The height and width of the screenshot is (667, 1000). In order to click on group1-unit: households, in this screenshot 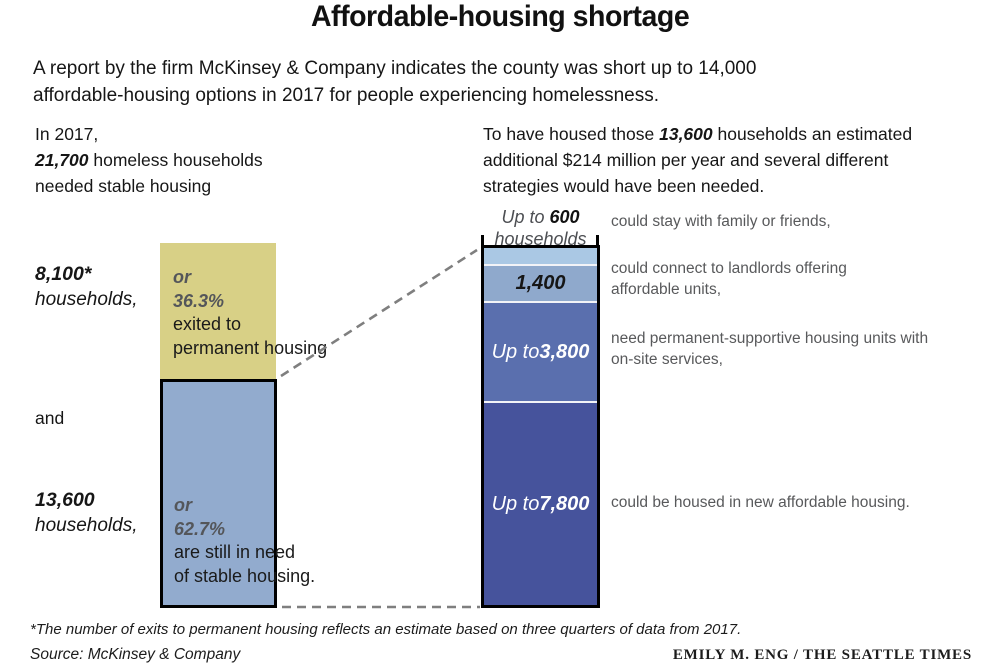, I will do `click(86, 299)`.